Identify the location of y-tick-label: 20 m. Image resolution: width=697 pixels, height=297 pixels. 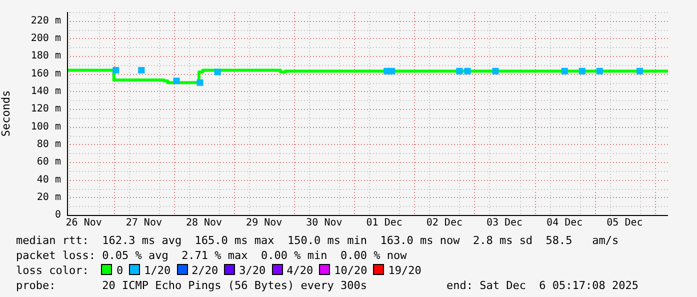
(48, 197).